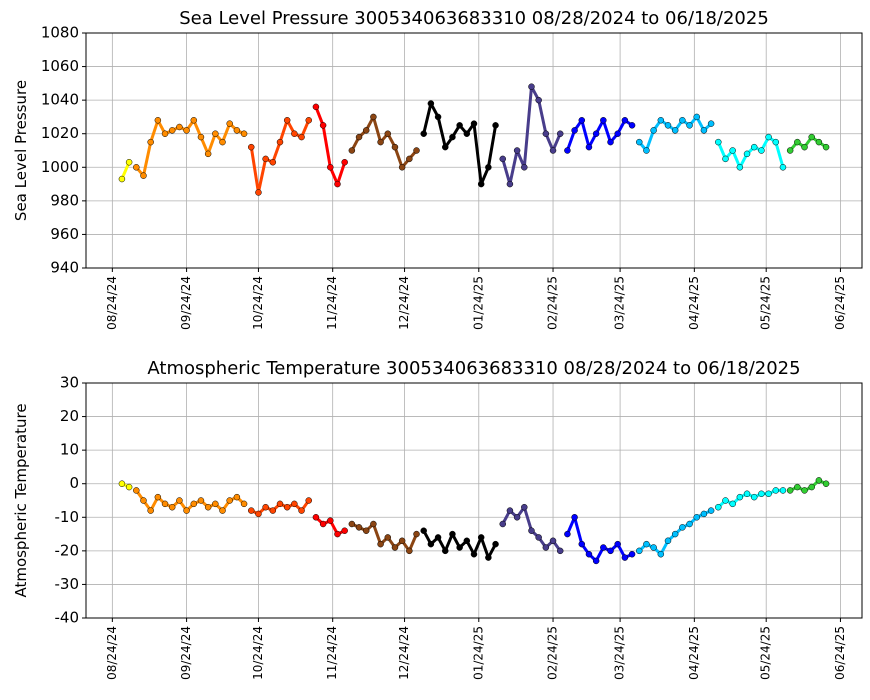  I want to click on x-tick-label: 09/24/24, so click(186, 653).